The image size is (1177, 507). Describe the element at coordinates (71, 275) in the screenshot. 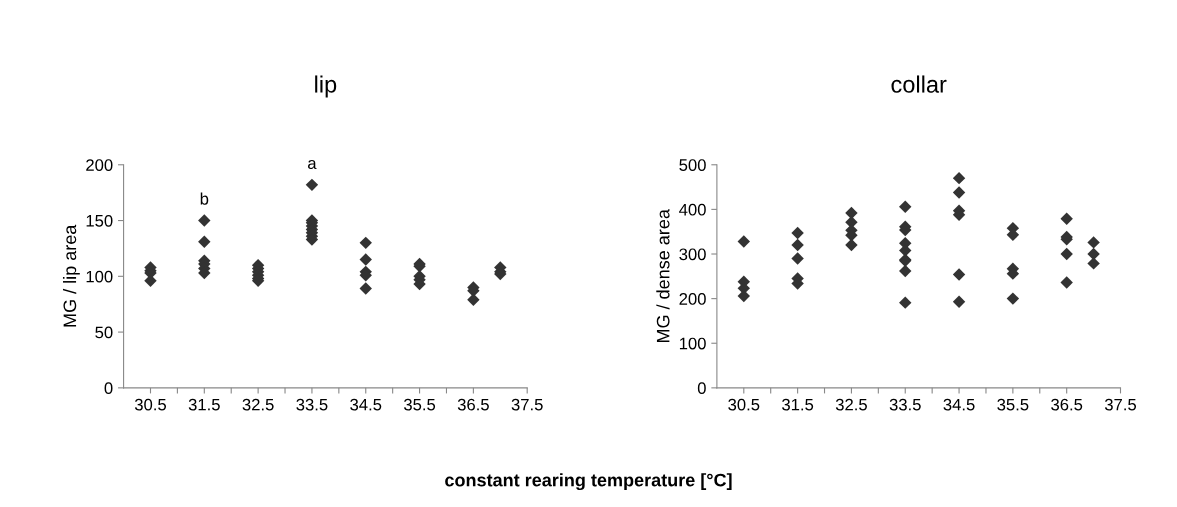

I see `y-axis-title: MG / lip area` at that location.